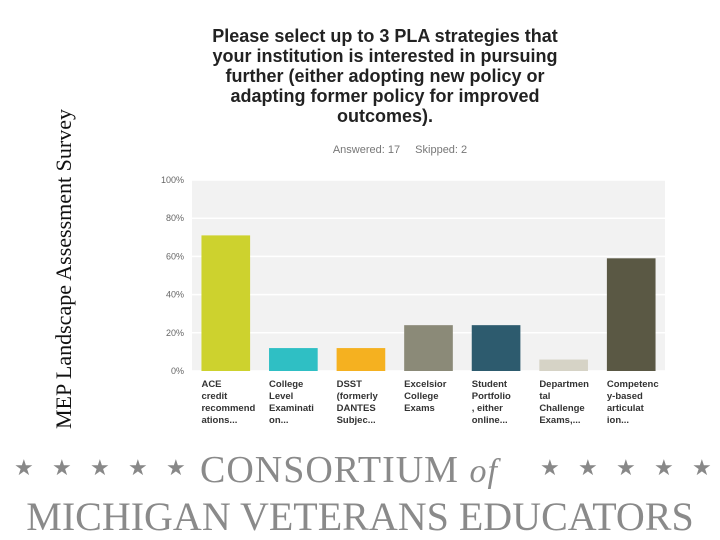 The height and width of the screenshot is (540, 720). What do you see at coordinates (177, 371) in the screenshot?
I see `y-tick-label: 0%` at bounding box center [177, 371].